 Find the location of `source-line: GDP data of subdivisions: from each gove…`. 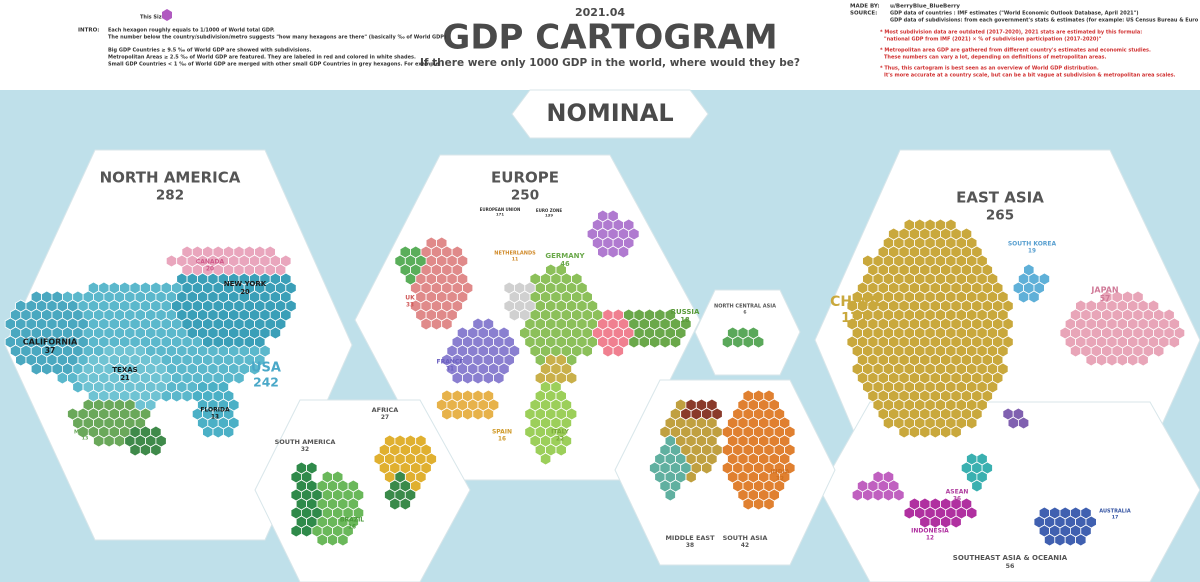

source-line: GDP data of subdivisions: from each gove… is located at coordinates (1045, 21).